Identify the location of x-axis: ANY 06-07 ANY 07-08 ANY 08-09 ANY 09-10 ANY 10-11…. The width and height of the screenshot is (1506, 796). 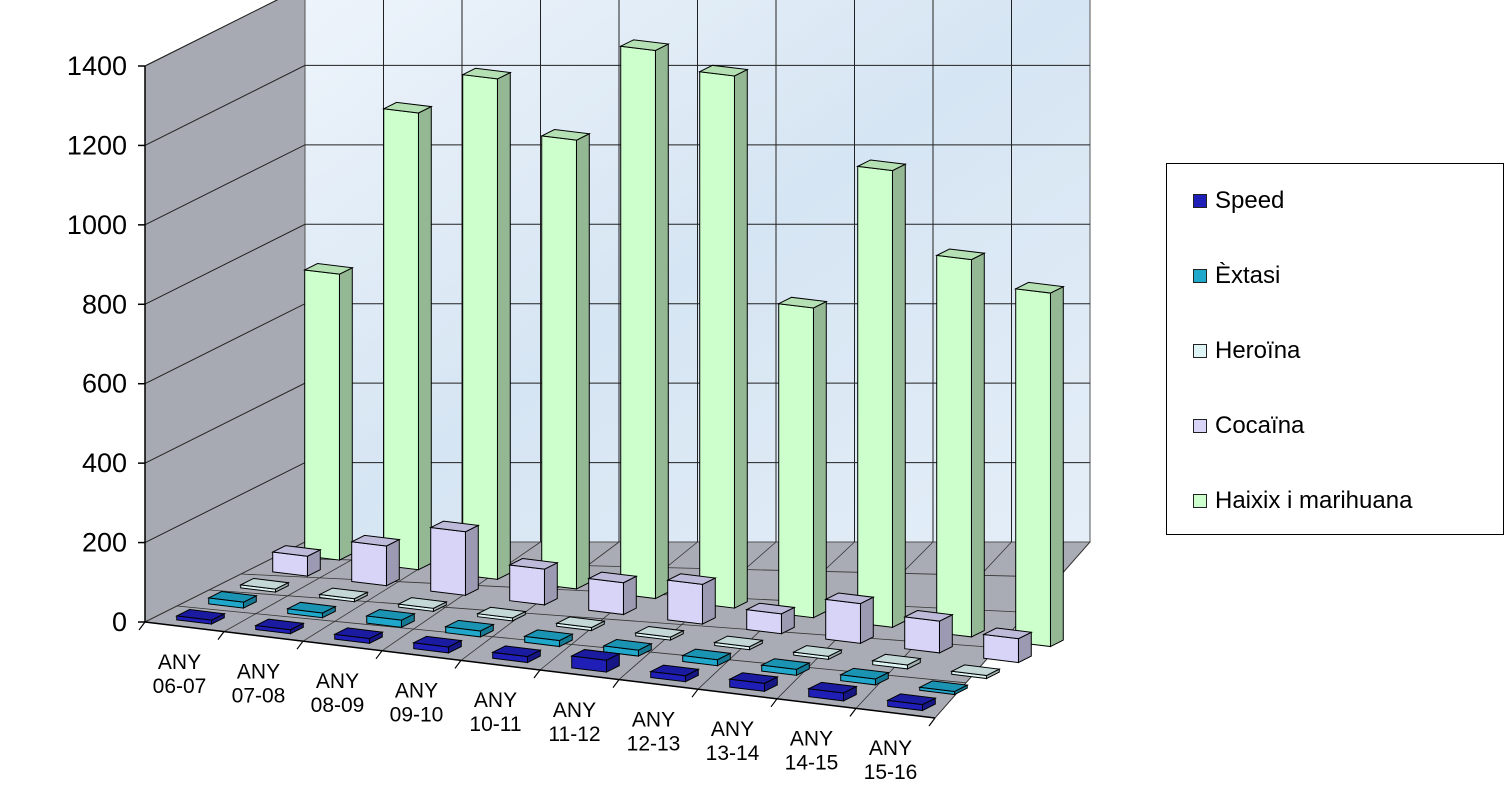
(537, 702).